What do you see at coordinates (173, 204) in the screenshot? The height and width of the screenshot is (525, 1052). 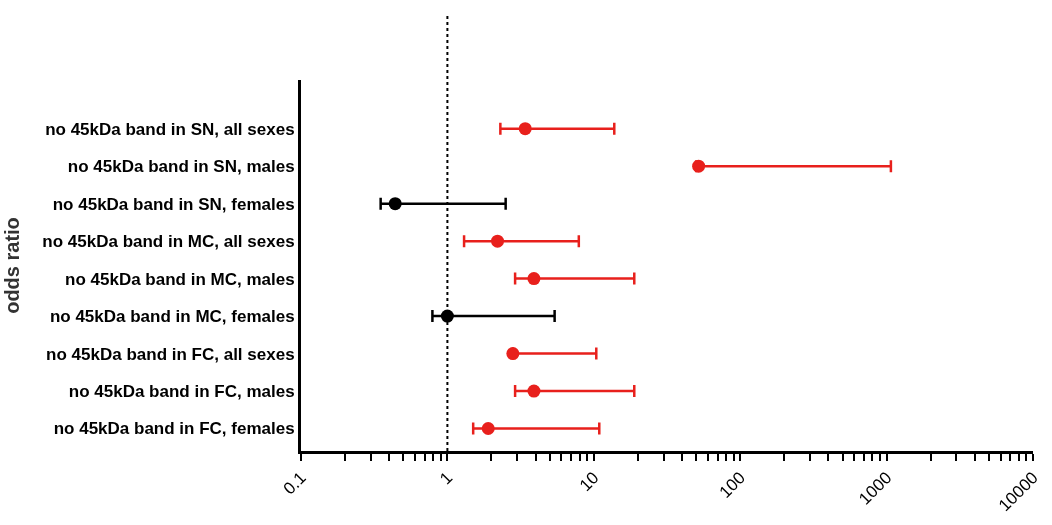 I see `y-tick-label: no 45kDa band in SN, females` at bounding box center [173, 204].